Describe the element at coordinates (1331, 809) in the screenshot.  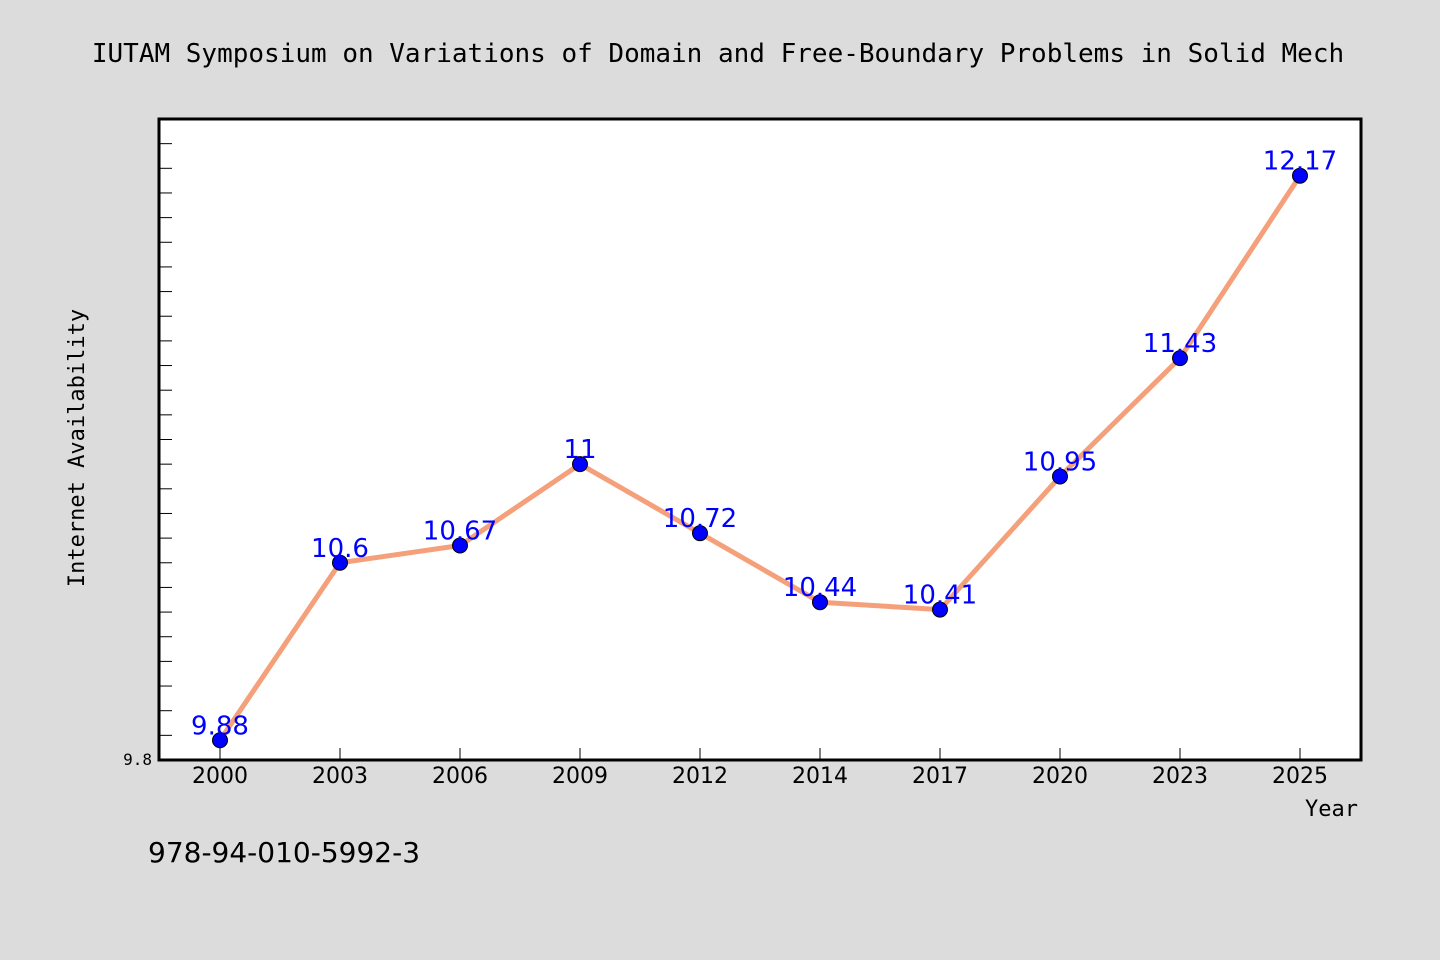
I see `x-axis-label: Year` at that location.